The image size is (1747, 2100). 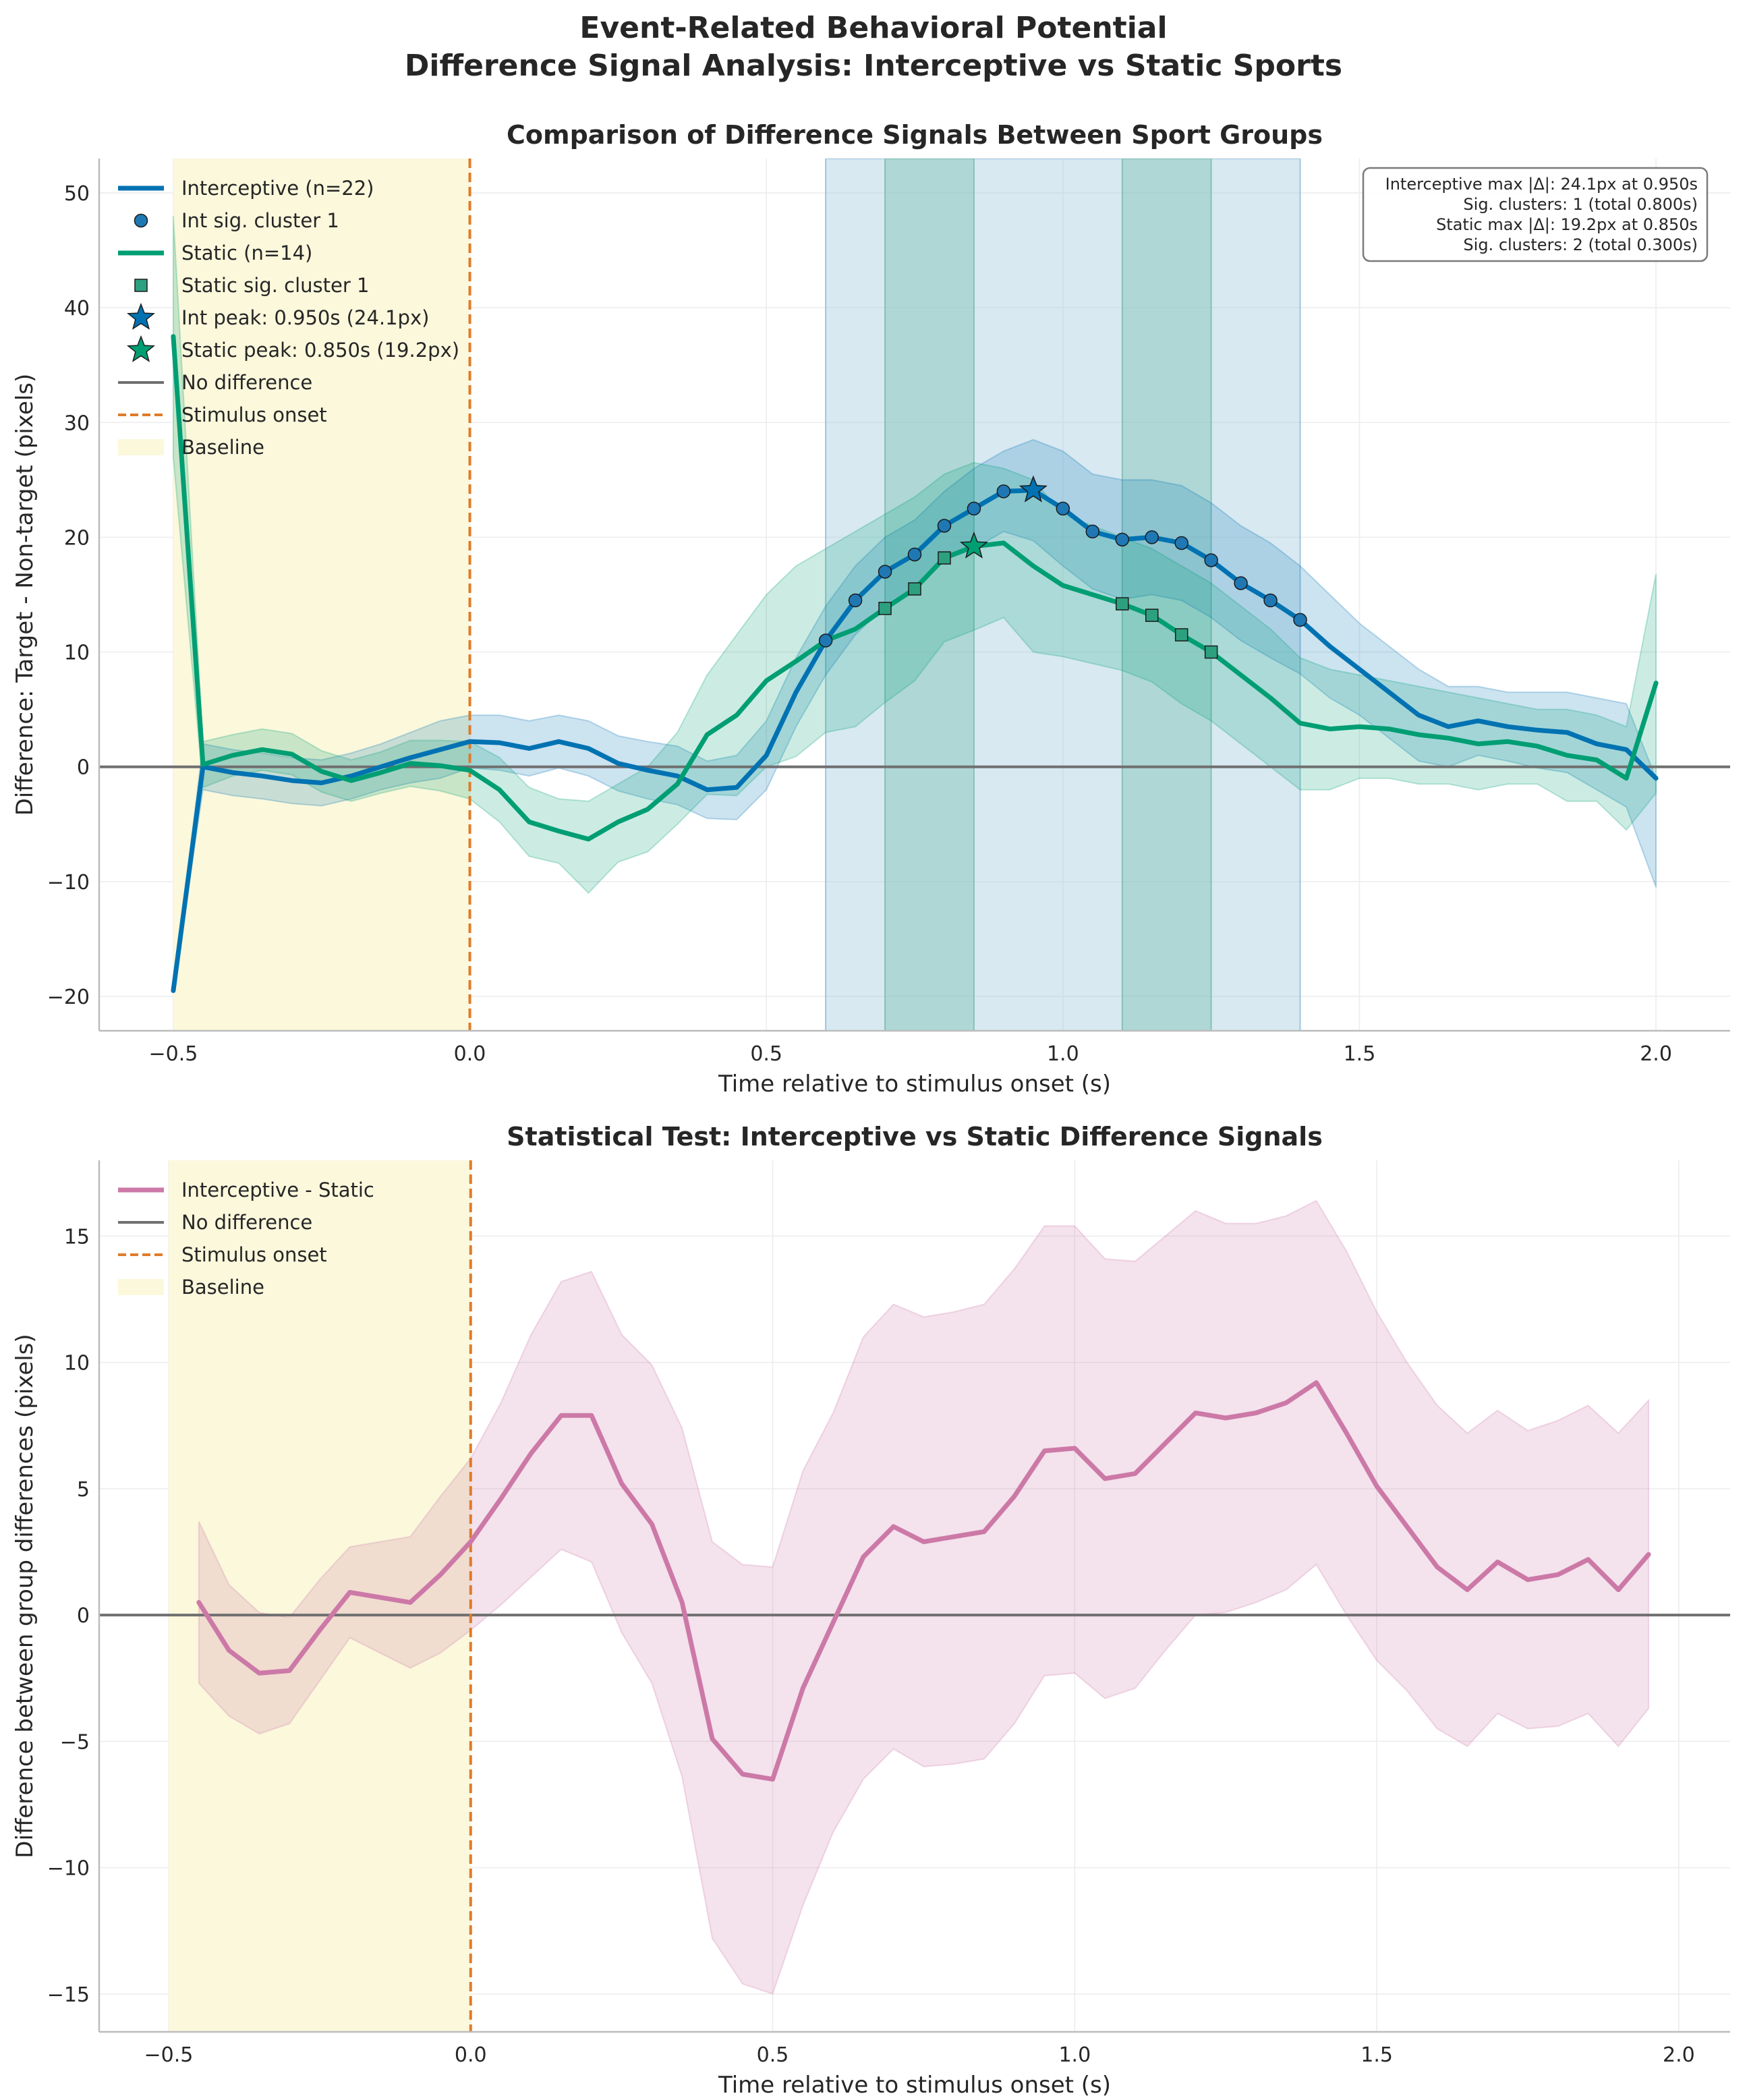 I want to click on legend-label: Static sig. cluster 1, so click(x=275, y=285).